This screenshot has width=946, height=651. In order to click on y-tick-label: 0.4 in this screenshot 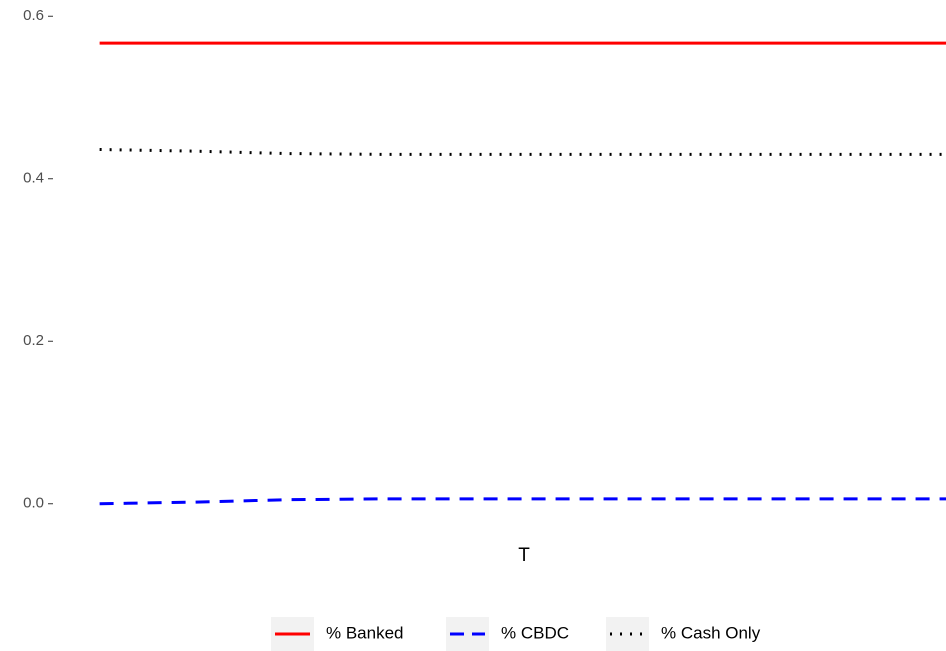, I will do `click(33, 178)`.